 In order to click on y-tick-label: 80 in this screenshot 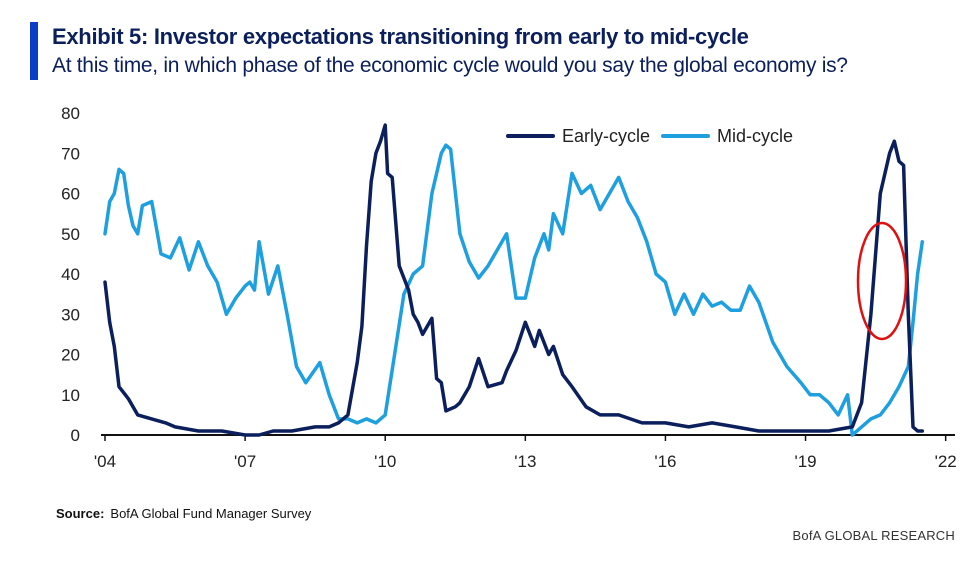, I will do `click(70, 113)`.